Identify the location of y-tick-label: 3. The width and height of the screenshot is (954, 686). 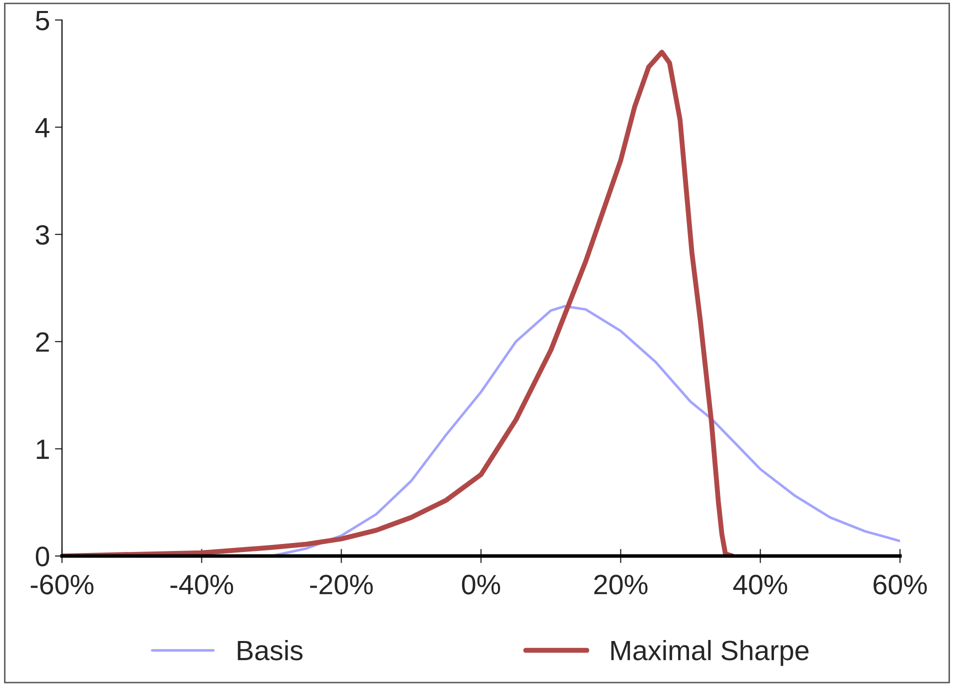
(42, 235).